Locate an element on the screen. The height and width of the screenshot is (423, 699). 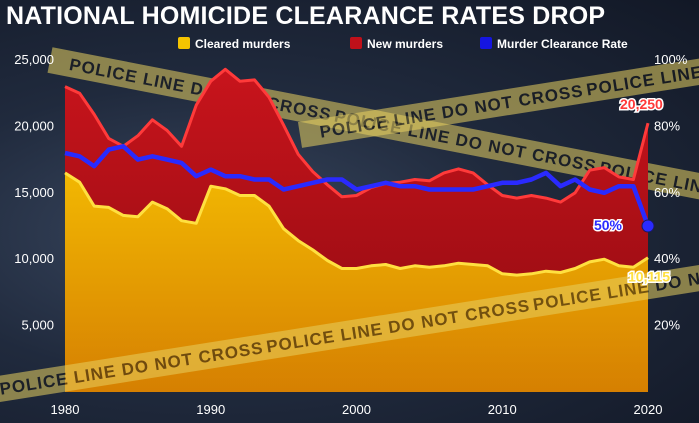
y-left-tick-label: 20,000 is located at coordinates (34, 125).